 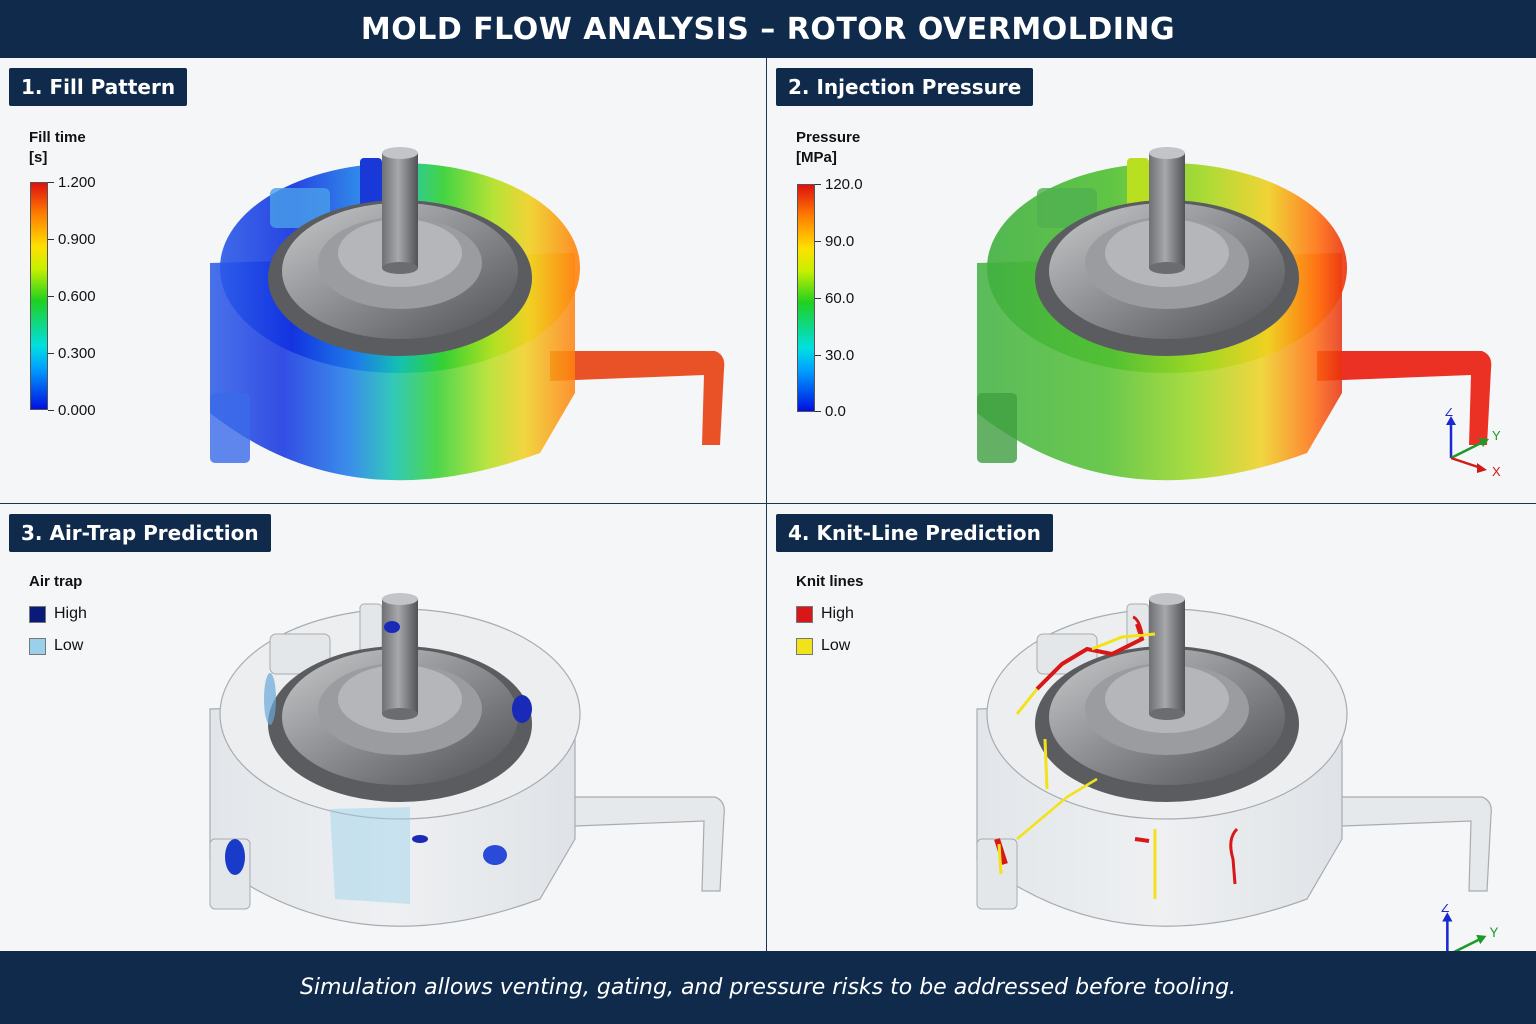 I want to click on legend-title: Air trap, so click(x=56, y=581).